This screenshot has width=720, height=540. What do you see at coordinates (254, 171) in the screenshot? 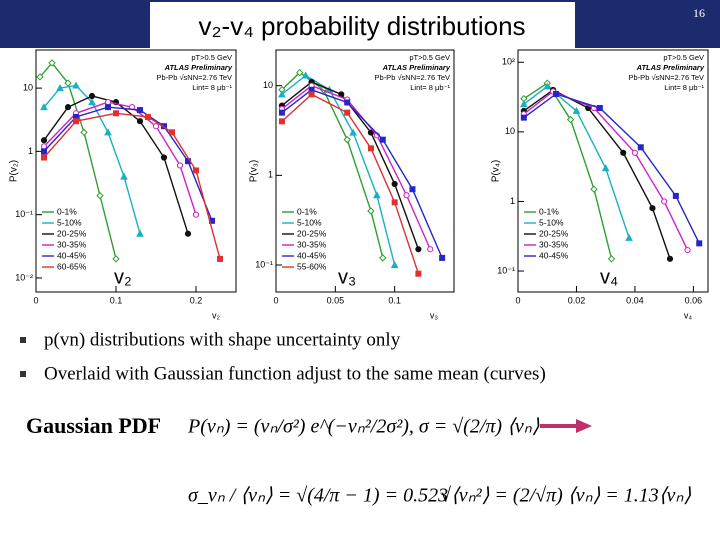
I see `y-axis-label: P(v₃)` at bounding box center [254, 171].